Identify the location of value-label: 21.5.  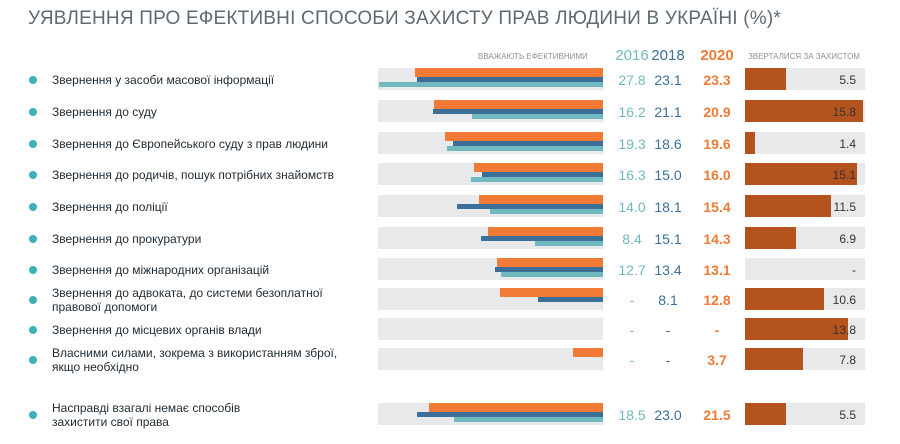
(717, 415).